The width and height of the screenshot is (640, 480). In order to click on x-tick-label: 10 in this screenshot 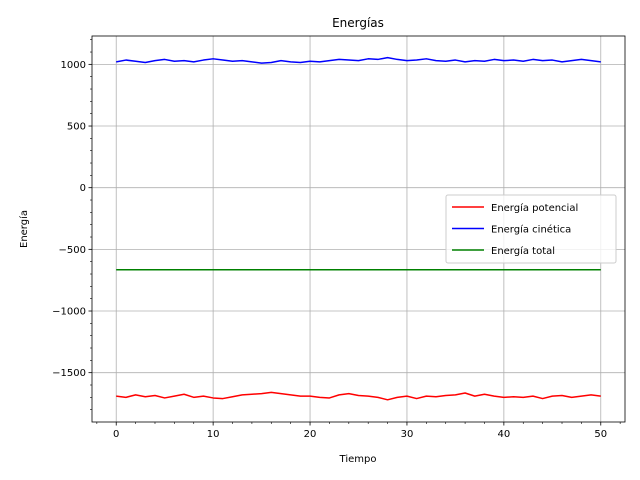, I will do `click(213, 434)`.